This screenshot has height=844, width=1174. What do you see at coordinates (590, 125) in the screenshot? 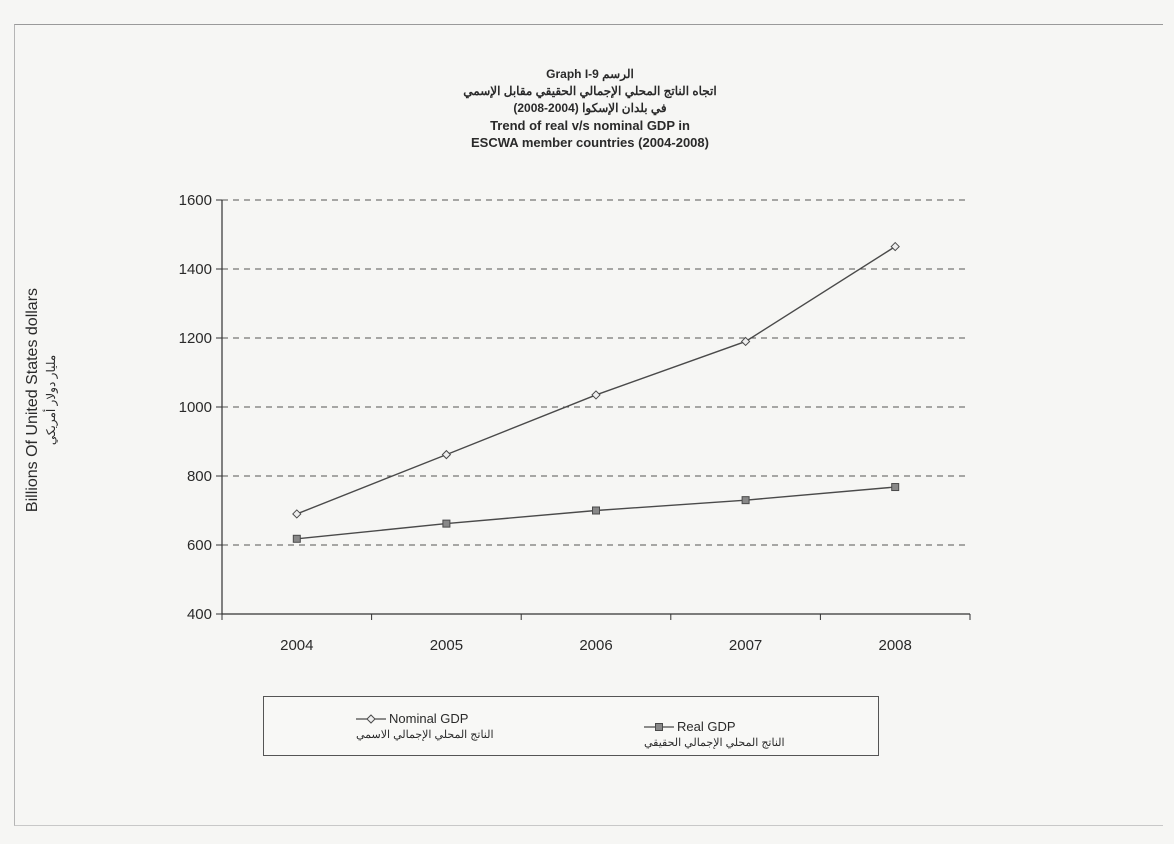
I see `title-line-4: Trend of real v/s nominal GDP in` at bounding box center [590, 125].